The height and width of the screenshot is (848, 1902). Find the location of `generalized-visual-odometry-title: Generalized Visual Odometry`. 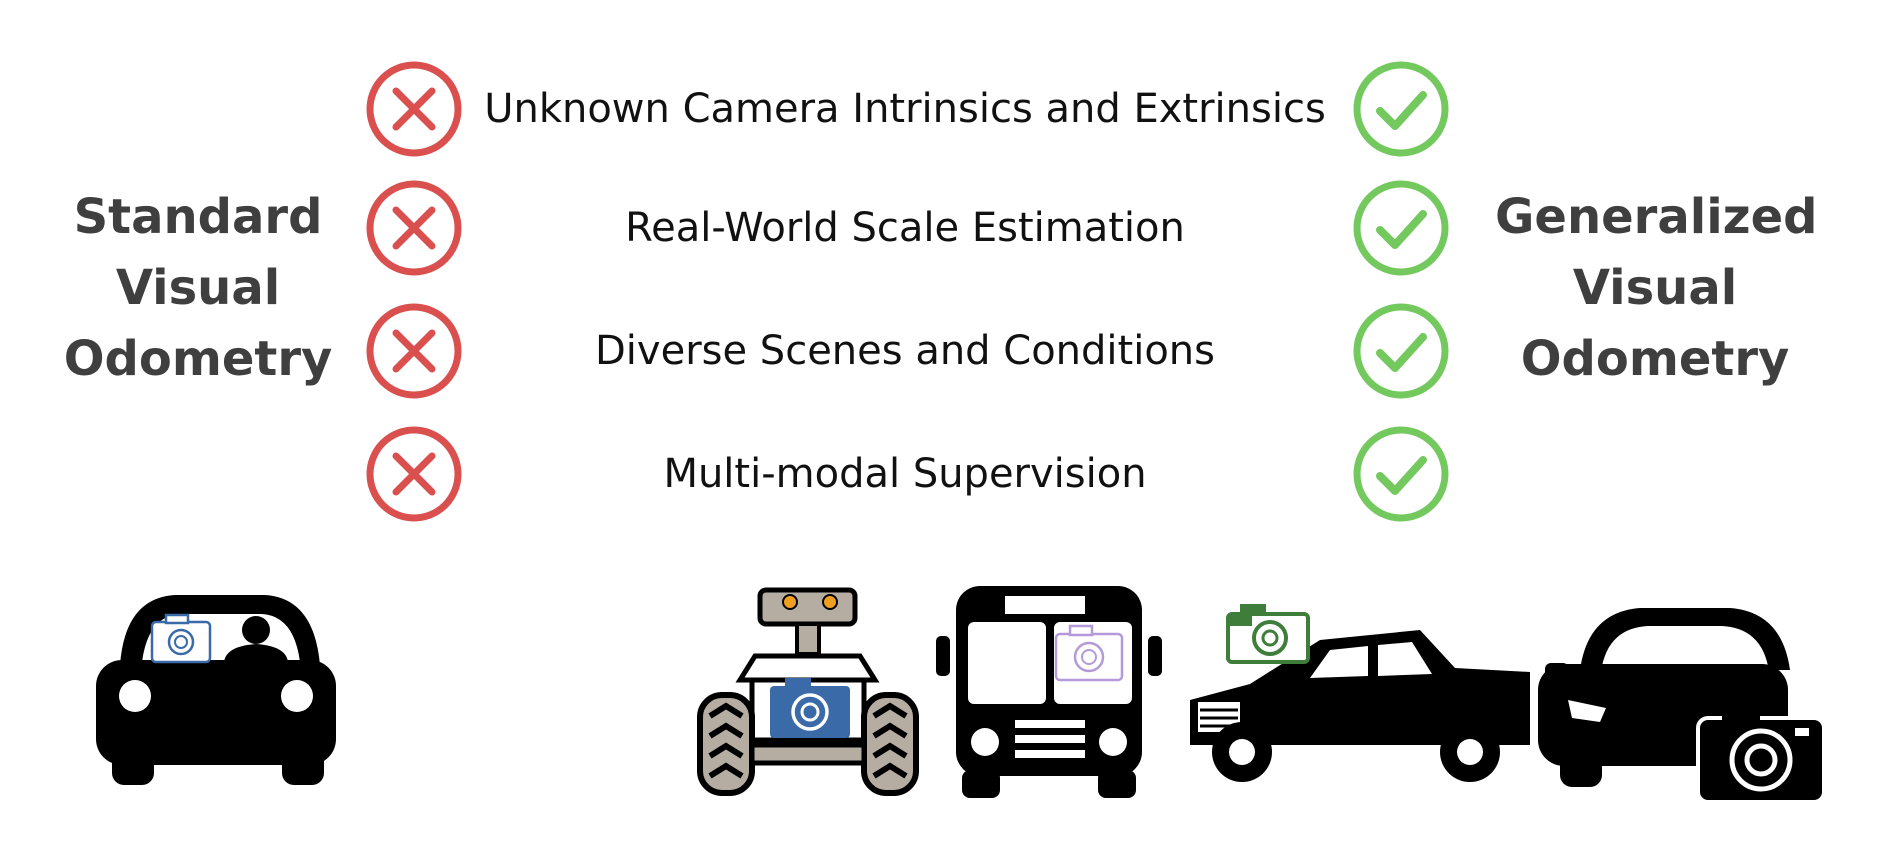

generalized-visual-odometry-title: Generalized Visual Odometry is located at coordinates (1656, 288).